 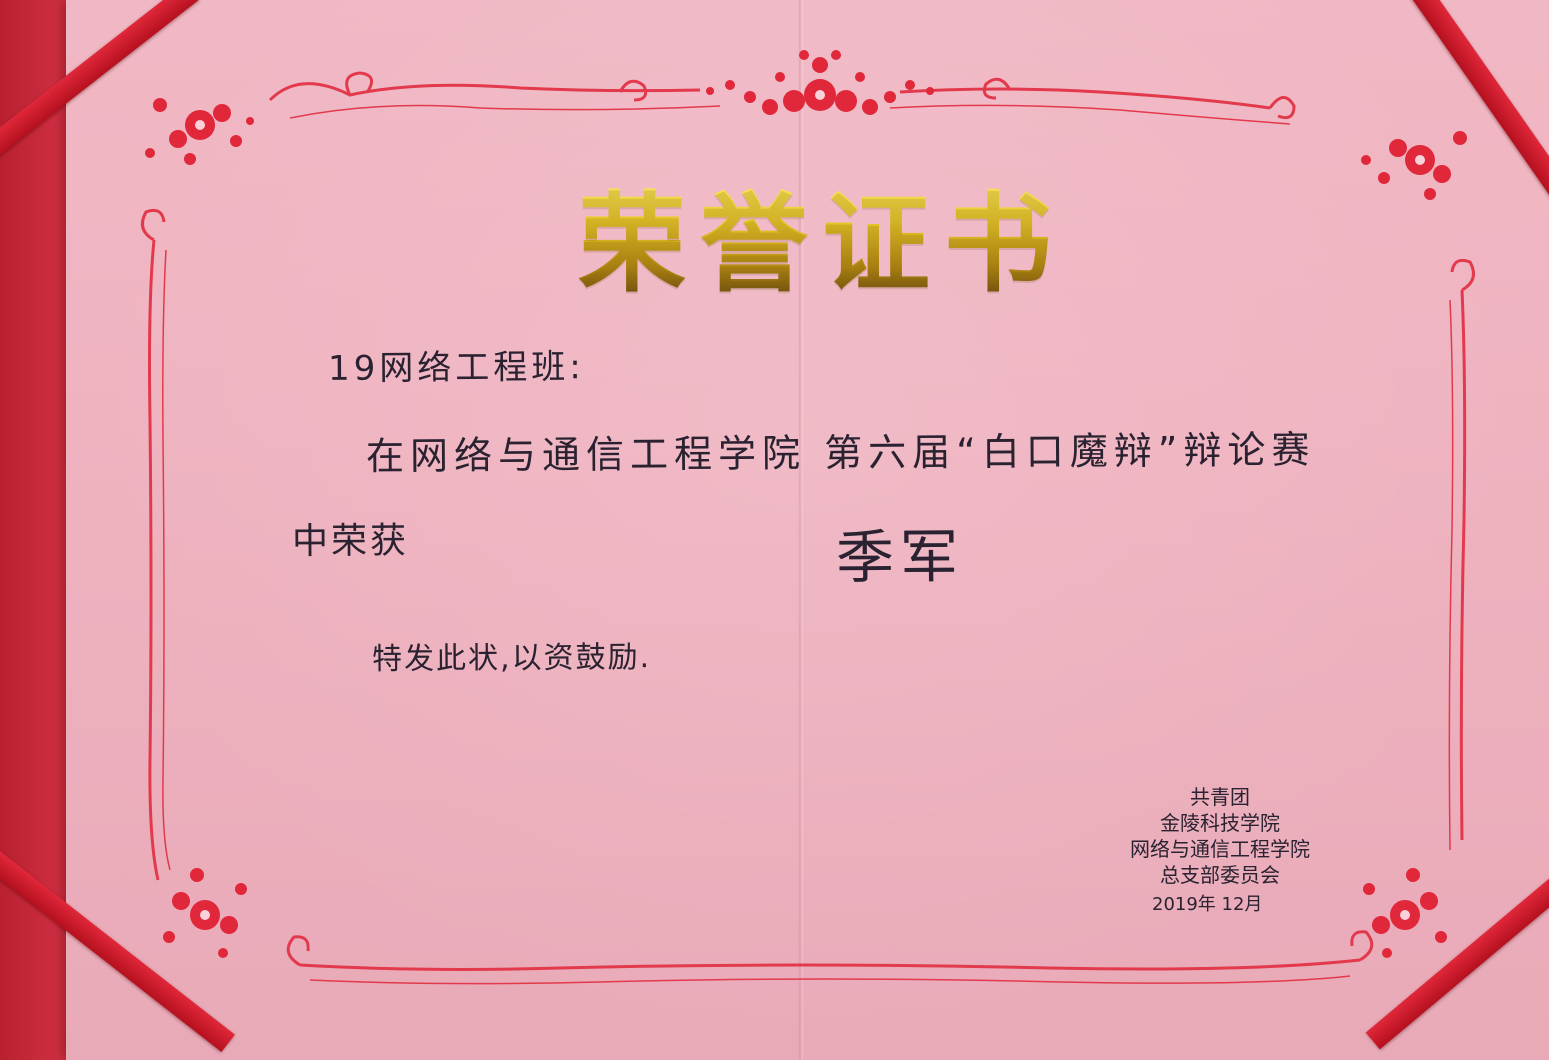 What do you see at coordinates (1220, 823) in the screenshot?
I see `issuer-line: 金陵科技学院` at bounding box center [1220, 823].